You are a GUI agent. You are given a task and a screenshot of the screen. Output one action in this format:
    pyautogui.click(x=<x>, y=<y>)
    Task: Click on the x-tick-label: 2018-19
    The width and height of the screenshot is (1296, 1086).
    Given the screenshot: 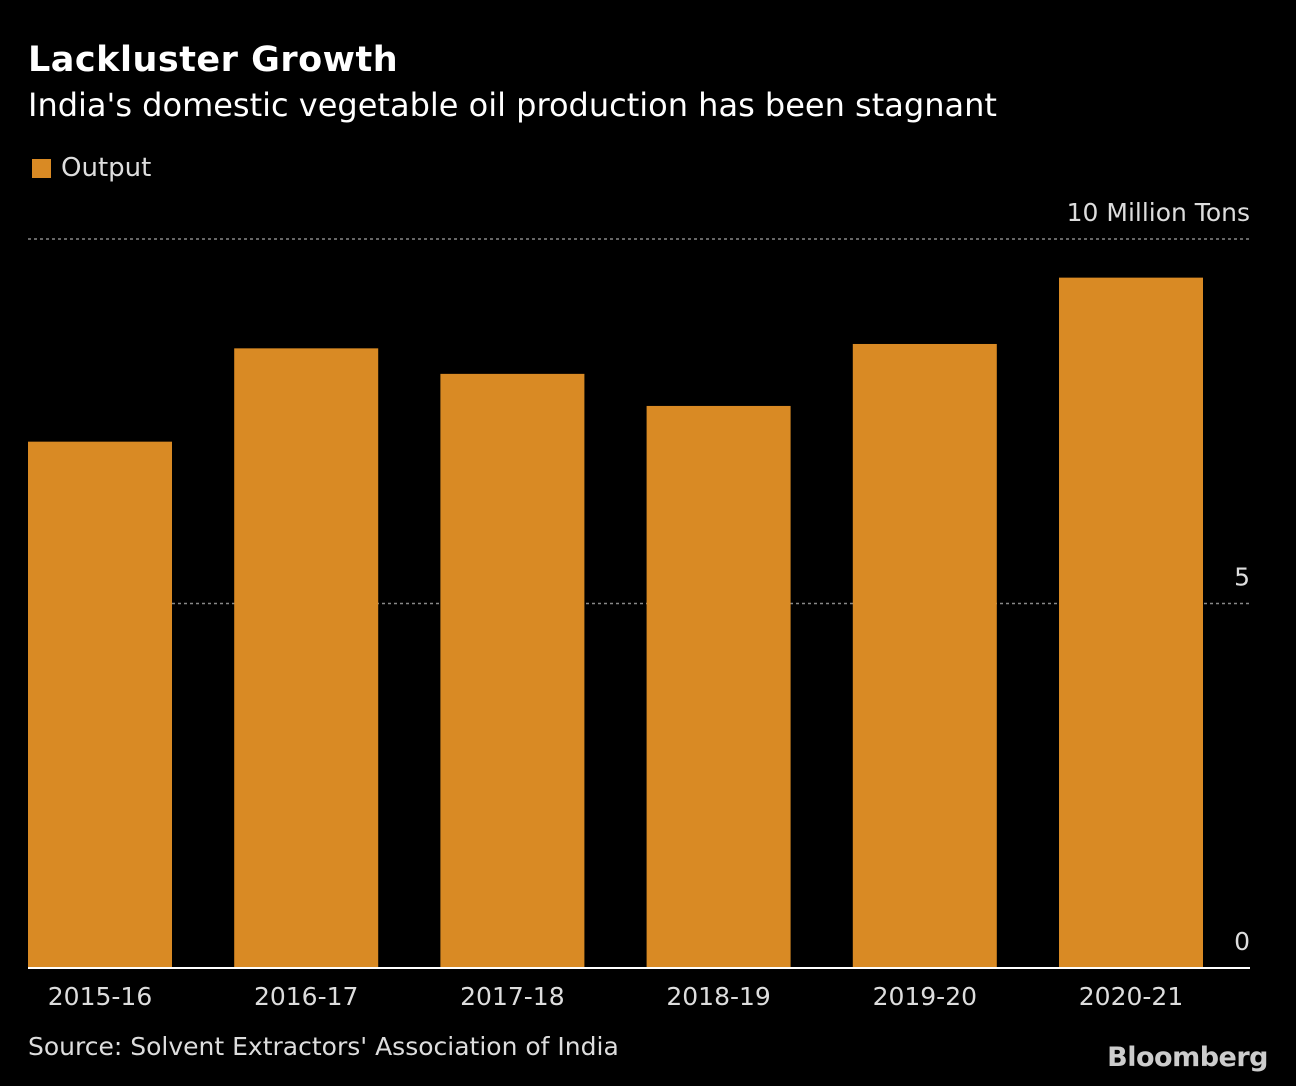 What is the action you would take?
    pyautogui.click(x=718, y=996)
    